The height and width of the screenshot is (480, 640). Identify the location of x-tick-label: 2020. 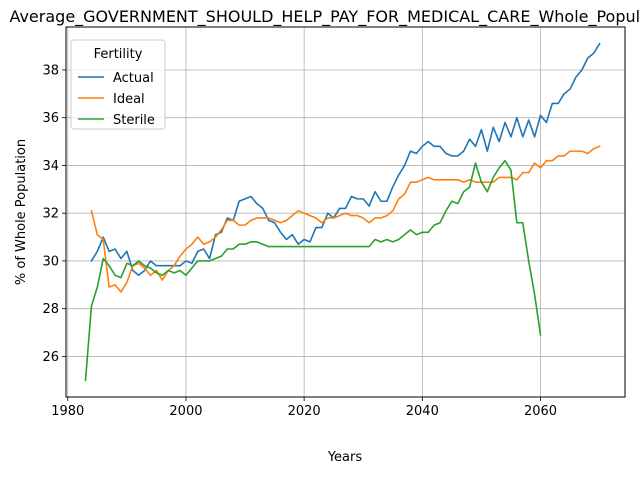
(304, 411).